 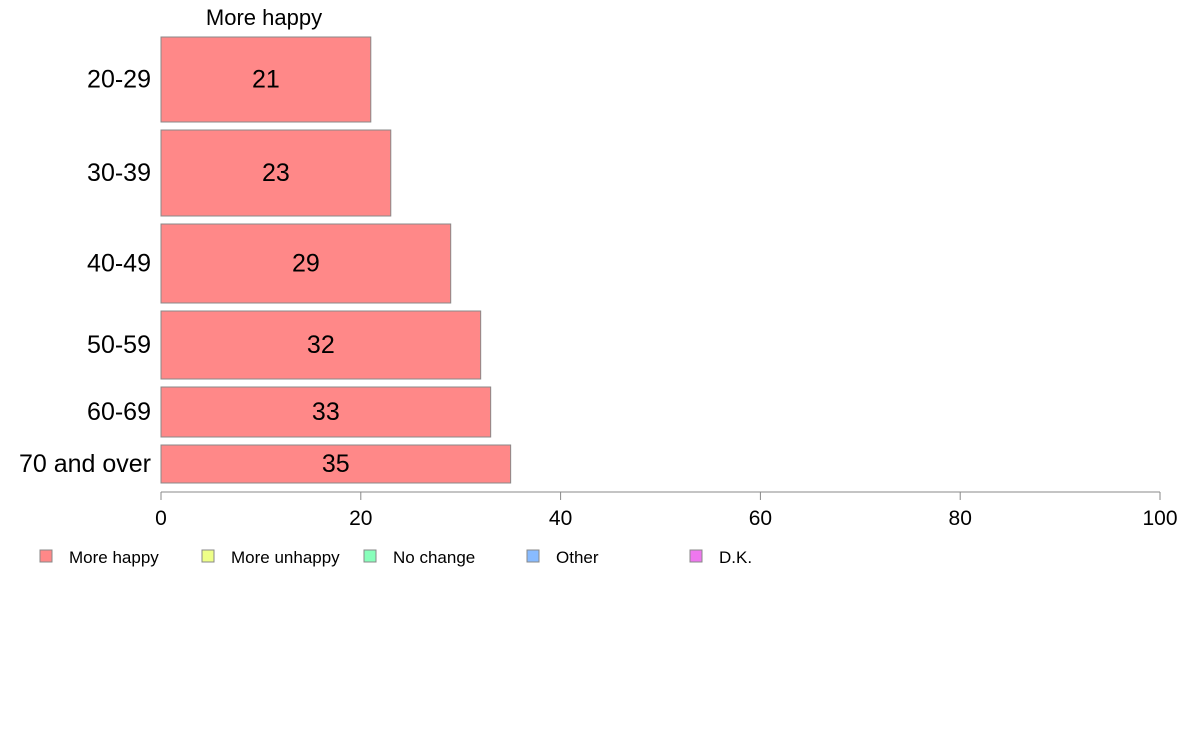 What do you see at coordinates (960, 518) in the screenshot?
I see `x-tick-label: 80` at bounding box center [960, 518].